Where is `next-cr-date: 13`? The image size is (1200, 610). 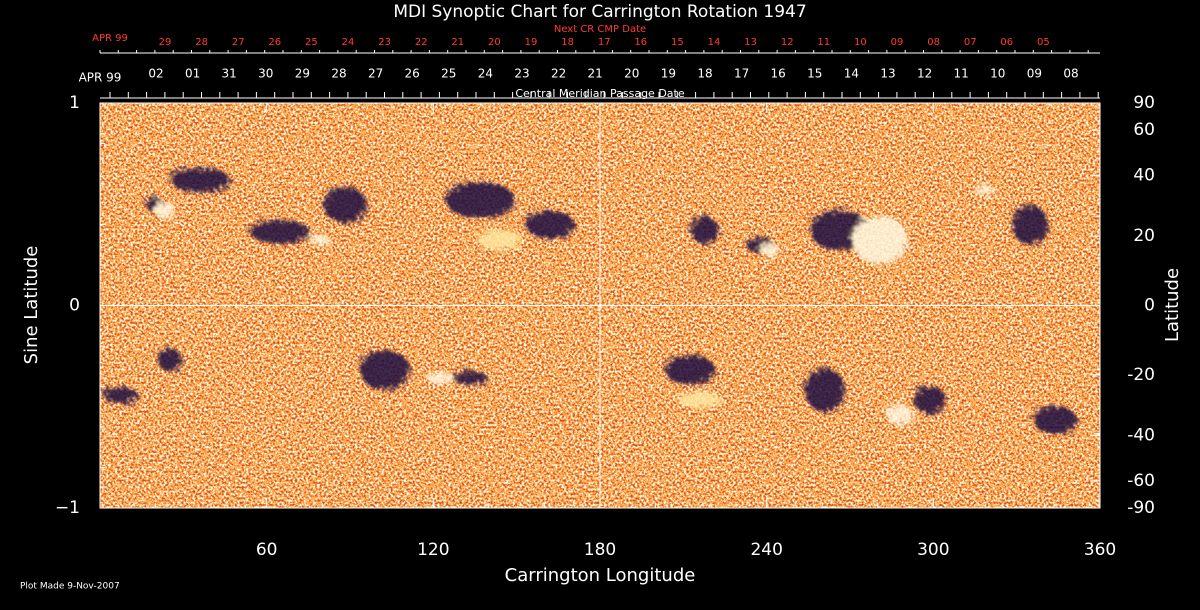 next-cr-date: 13 is located at coordinates (750, 42).